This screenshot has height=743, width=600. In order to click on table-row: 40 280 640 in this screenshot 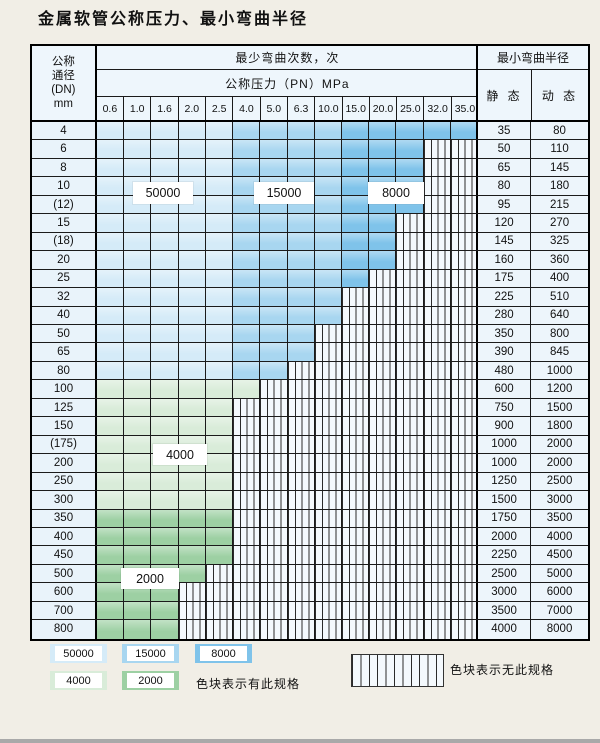, I will do `click(310, 315)`.